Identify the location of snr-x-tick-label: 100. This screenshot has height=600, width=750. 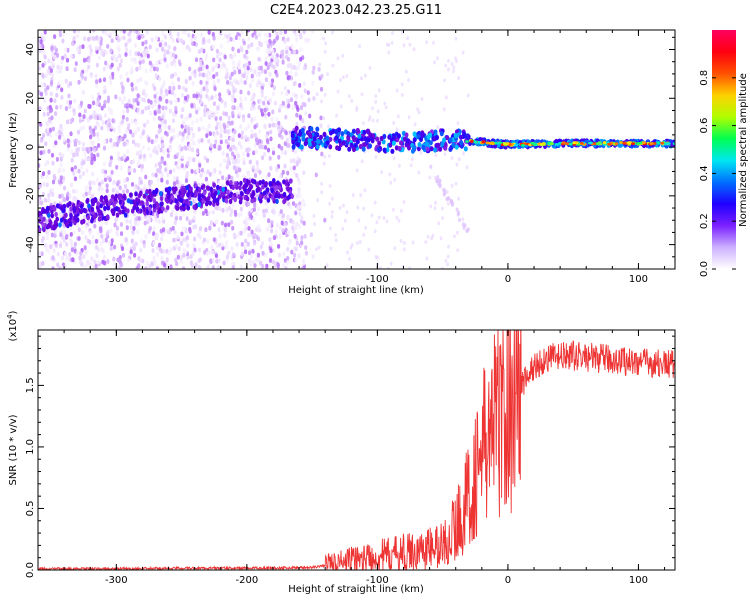
(638, 580).